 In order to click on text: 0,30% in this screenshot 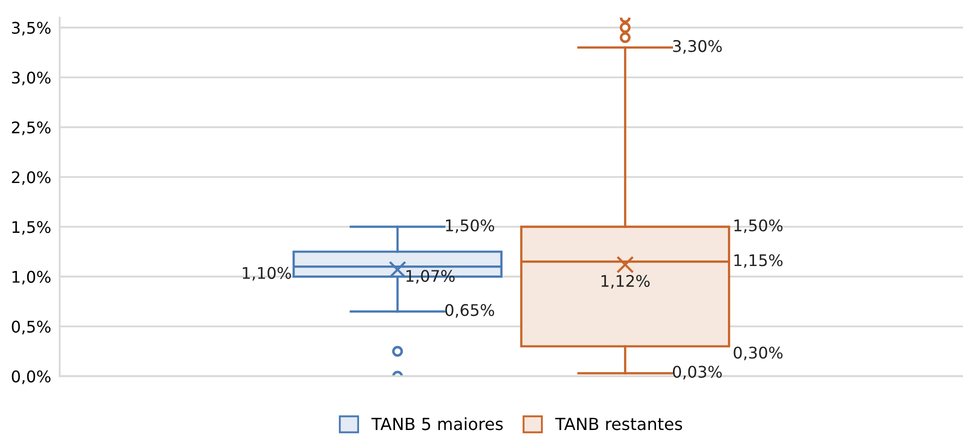, I will do `click(758, 353)`.